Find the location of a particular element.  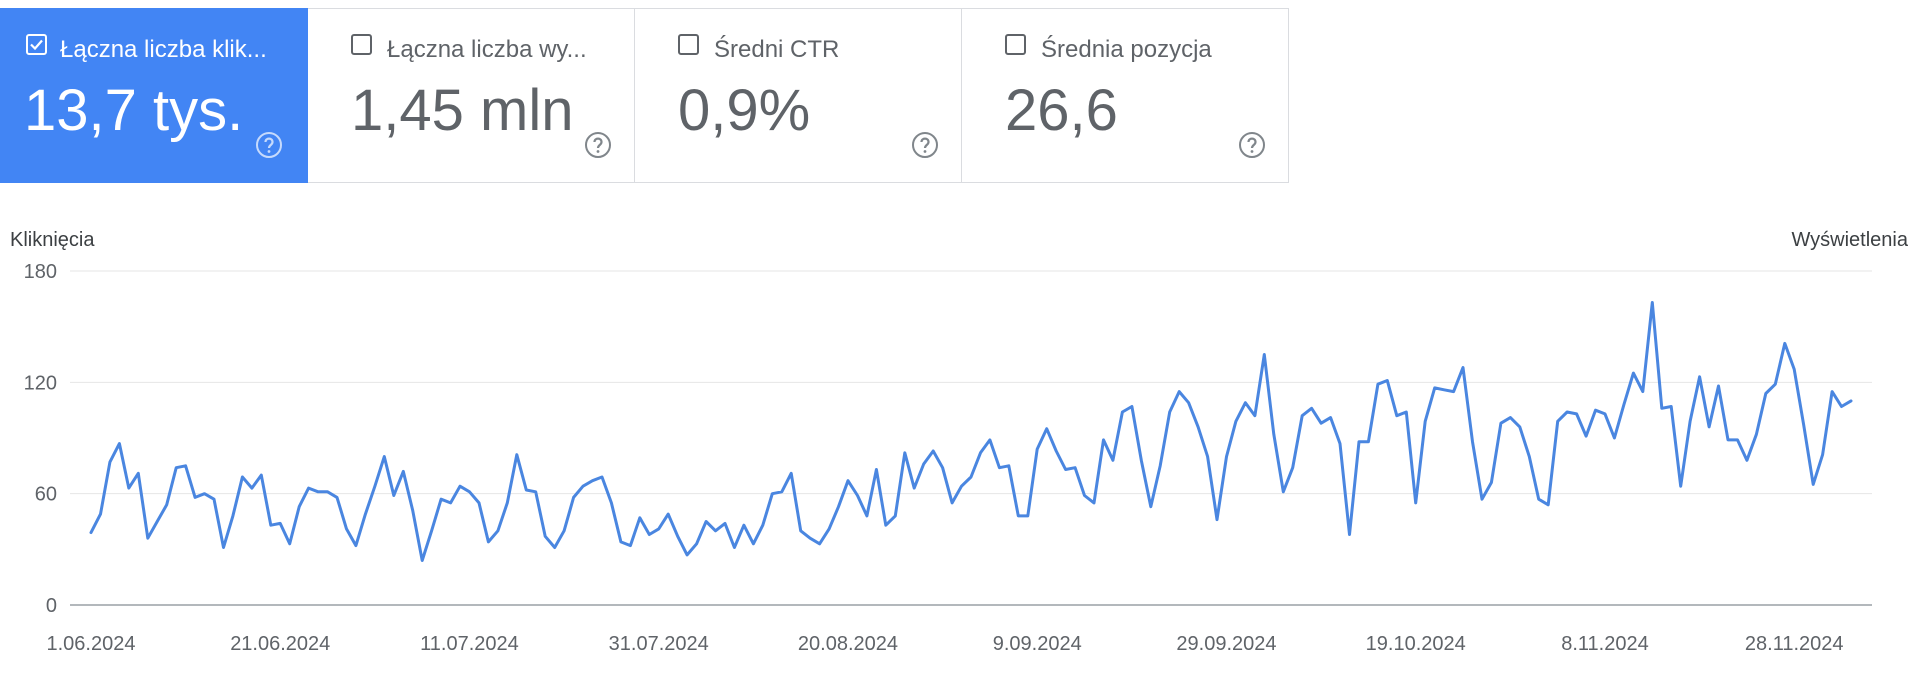

metric-card-ctr: Średni CTR 0,9% is located at coordinates (798, 95).